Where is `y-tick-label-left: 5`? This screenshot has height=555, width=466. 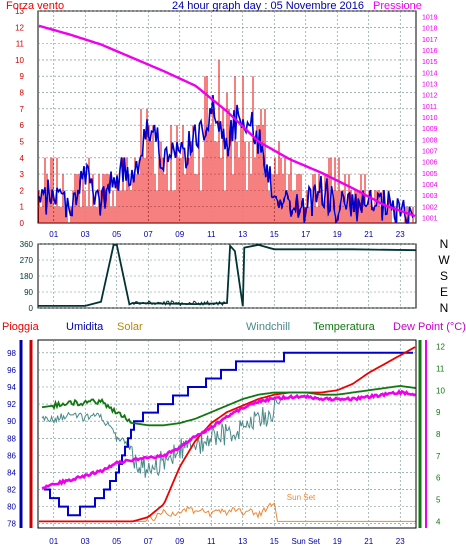
y-tick-label-left: 5 is located at coordinates (22, 141).